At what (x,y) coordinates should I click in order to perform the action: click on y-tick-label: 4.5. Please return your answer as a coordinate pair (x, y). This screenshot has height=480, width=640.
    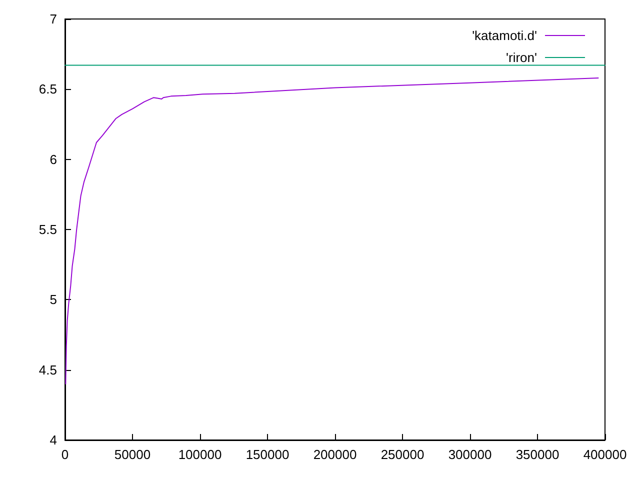
    Looking at the image, I should click on (47, 370).